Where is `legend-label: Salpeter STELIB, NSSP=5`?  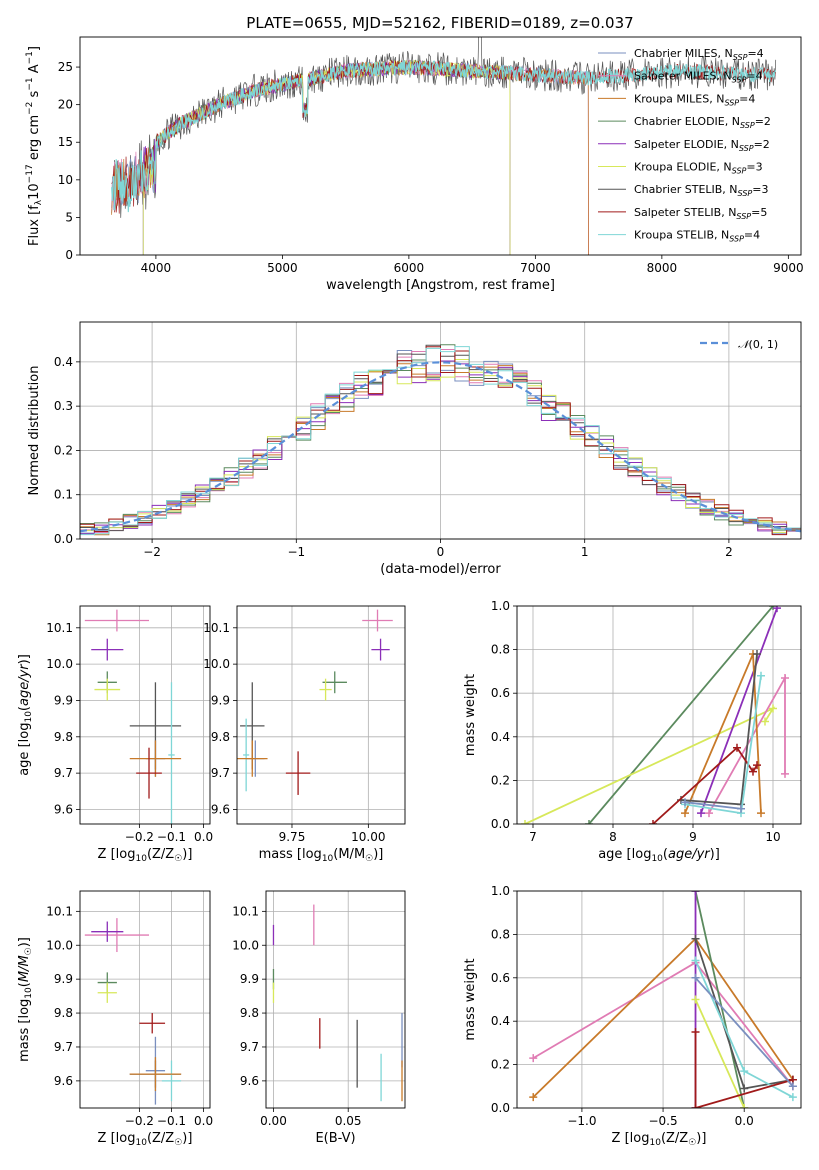 legend-label: Salpeter STELIB, NSSP=5 is located at coordinates (700, 213).